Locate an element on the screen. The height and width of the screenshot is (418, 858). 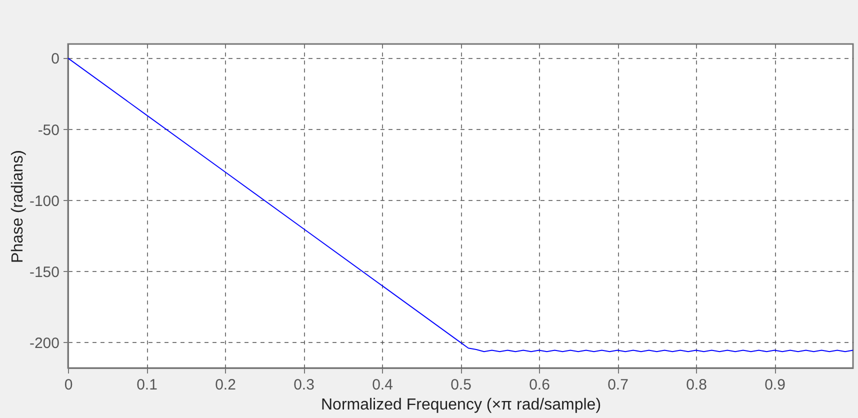
y-tick-label: -200 is located at coordinates (44, 343).